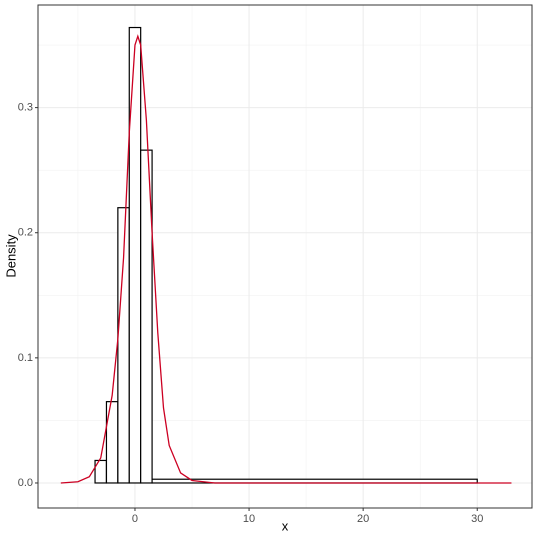 The image size is (540, 540). What do you see at coordinates (363, 519) in the screenshot?
I see `x-tick-label: 20` at bounding box center [363, 519].